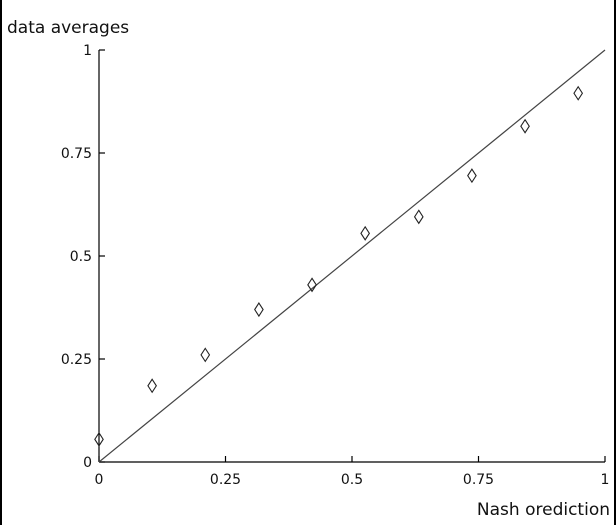 Image resolution: width=616 pixels, height=525 pixels. What do you see at coordinates (68, 28) in the screenshot?
I see `y-axis-title: data averages` at bounding box center [68, 28].